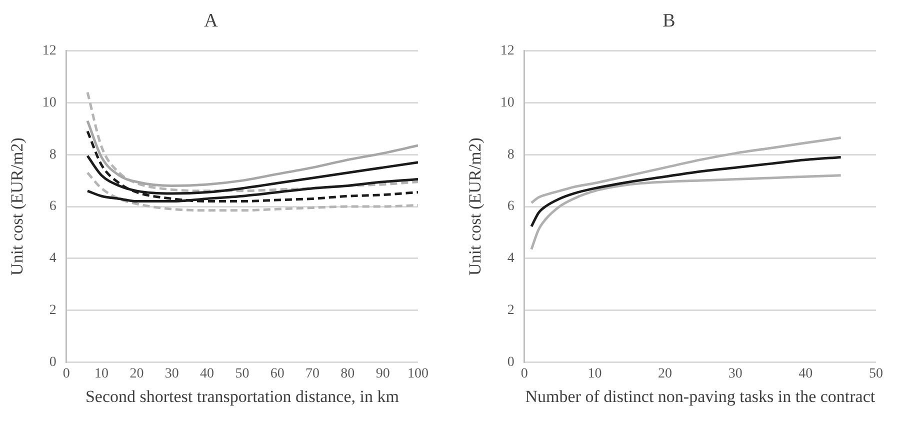 The height and width of the screenshot is (444, 917). What do you see at coordinates (669, 21) in the screenshot?
I see `chart-title: B` at bounding box center [669, 21].